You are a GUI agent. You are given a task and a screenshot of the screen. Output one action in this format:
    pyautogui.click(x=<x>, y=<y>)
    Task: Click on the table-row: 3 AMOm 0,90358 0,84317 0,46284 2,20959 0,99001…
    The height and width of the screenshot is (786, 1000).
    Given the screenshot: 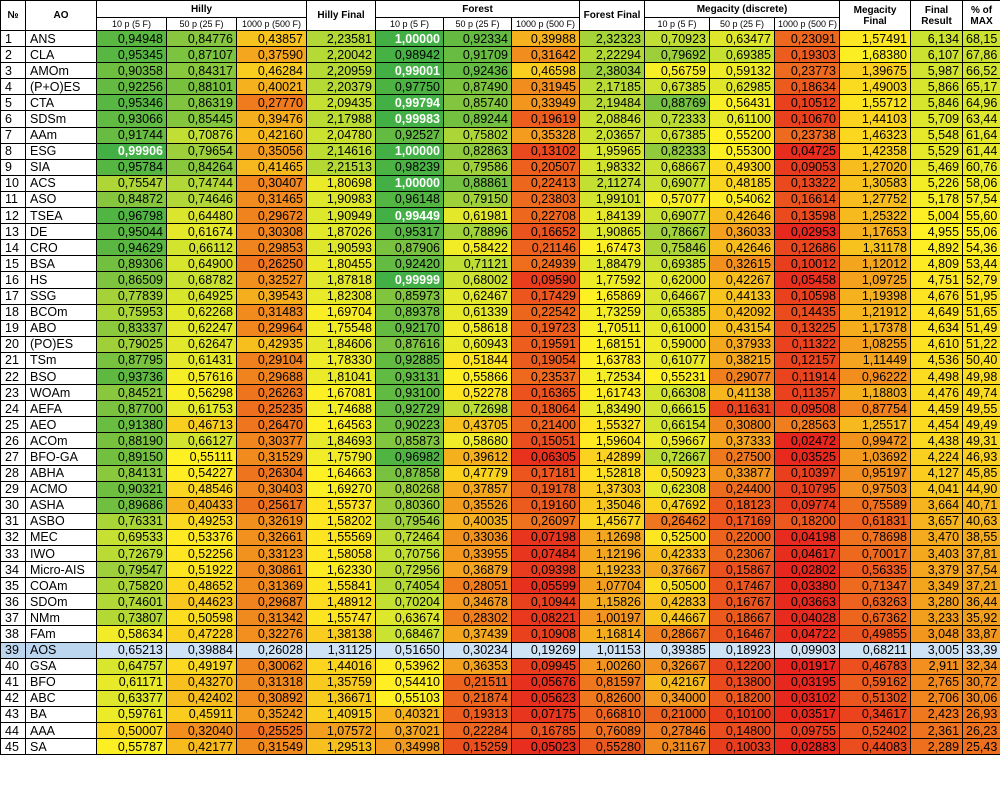 What is the action you would take?
    pyautogui.click(x=500, y=71)
    